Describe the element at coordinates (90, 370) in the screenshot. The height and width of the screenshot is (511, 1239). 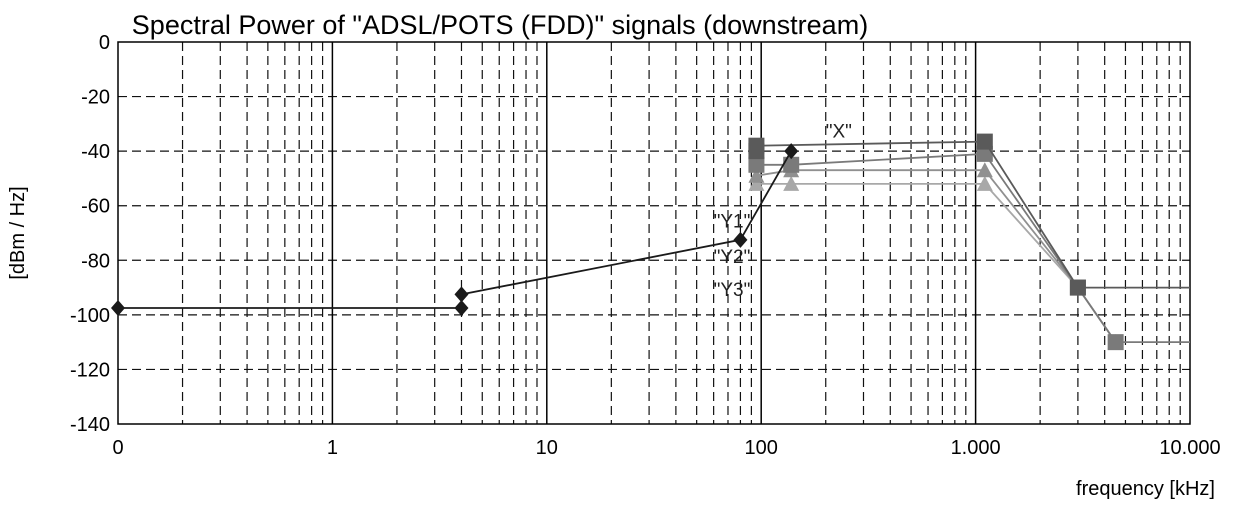
I see `y-tick-label: -120` at that location.